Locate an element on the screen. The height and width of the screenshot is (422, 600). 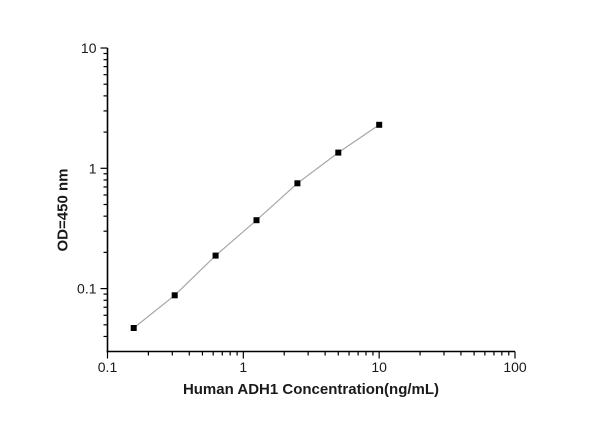
x-tick-label: 0.1 is located at coordinates (108, 367).